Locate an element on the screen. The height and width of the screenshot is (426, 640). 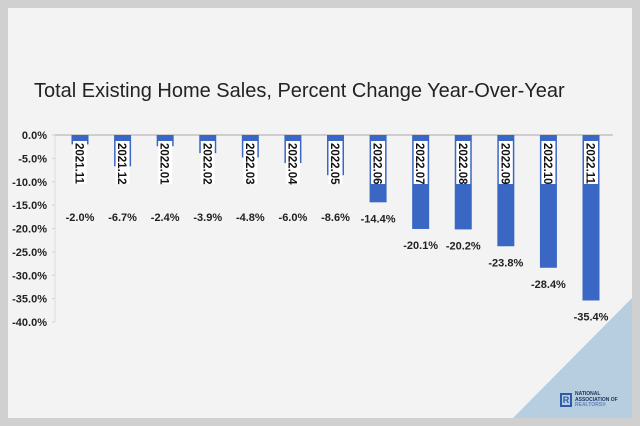
x-tick-label-group: 2022.02 is located at coordinates (207, 163).